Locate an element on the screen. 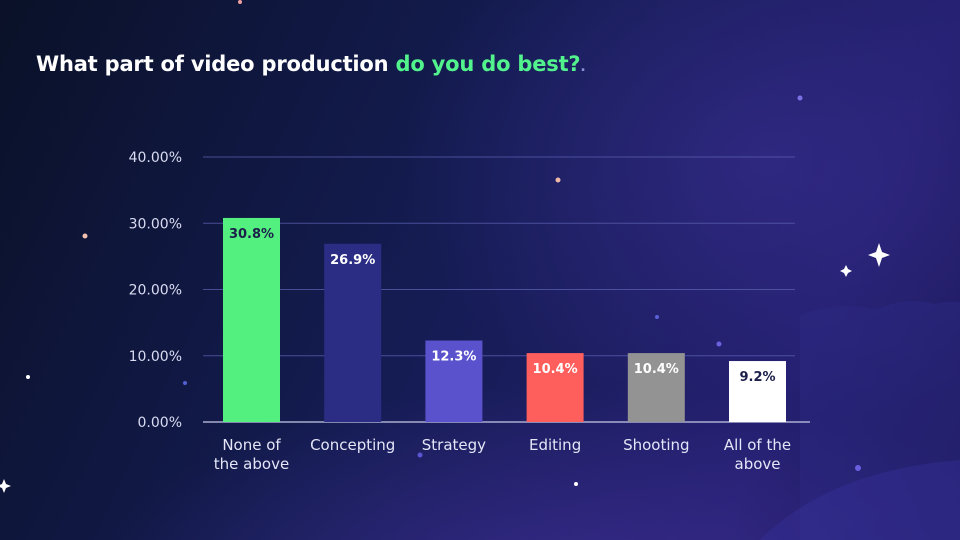 The image size is (960, 540). data-label: 9.2% is located at coordinates (757, 377).